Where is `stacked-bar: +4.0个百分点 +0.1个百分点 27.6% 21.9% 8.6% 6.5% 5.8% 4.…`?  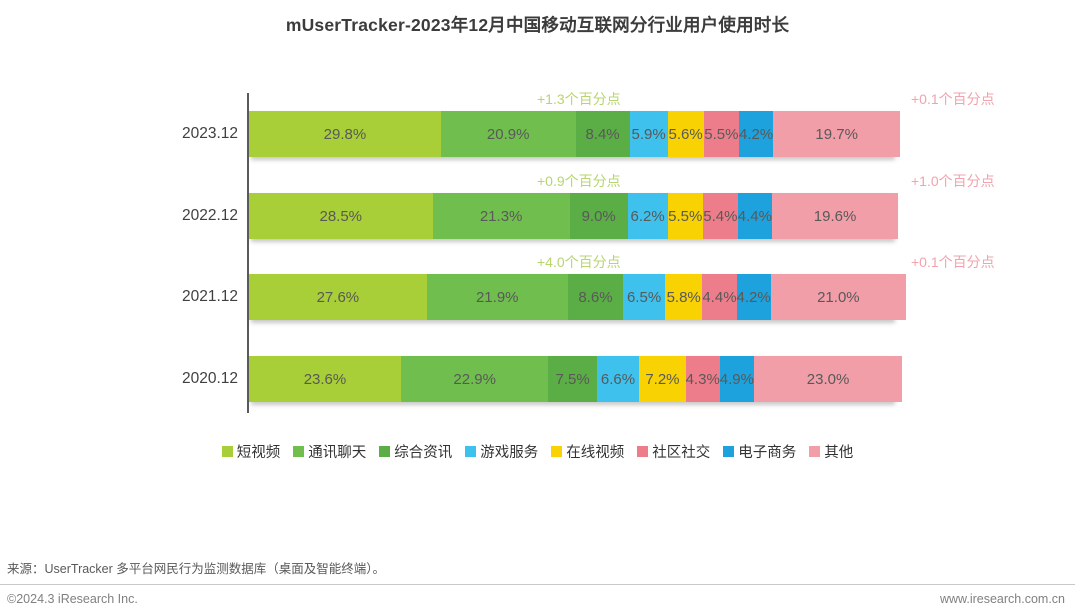
stacked-bar: +4.0个百分点 +0.1个百分点 27.6% 21.9% 8.6% 6.5% 5.8% 4.… is located at coordinates (622, 287).